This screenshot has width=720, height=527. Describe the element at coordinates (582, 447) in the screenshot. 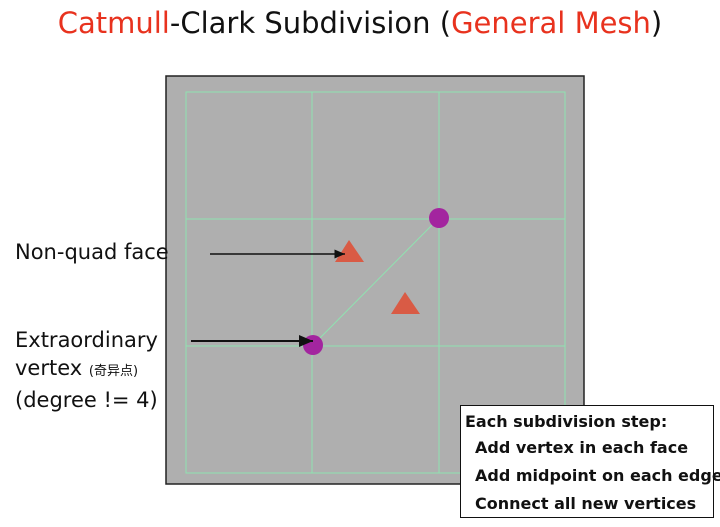

I see `step-item: Add vertex in each face` at that location.